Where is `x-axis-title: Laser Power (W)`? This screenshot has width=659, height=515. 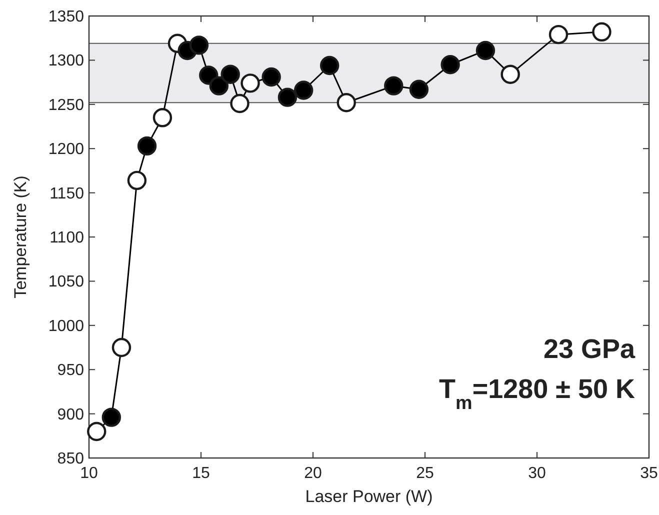
x-axis-title: Laser Power (W) is located at coordinates (369, 496).